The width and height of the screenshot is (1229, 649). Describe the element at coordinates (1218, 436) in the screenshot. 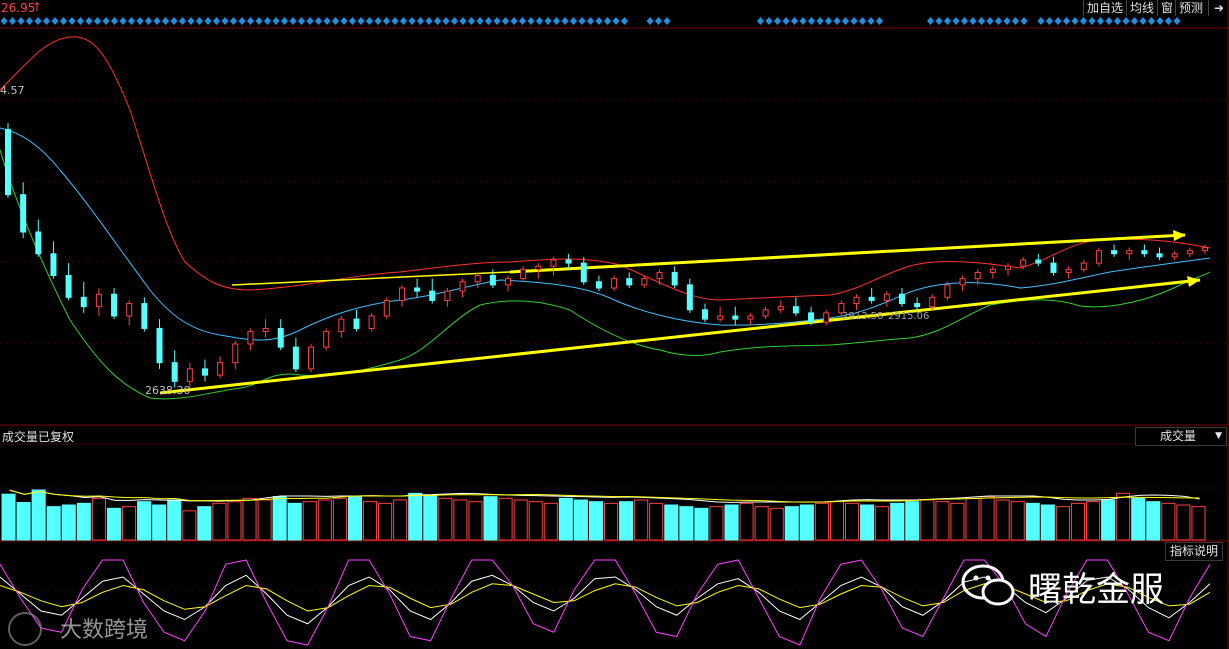

I see `dropdown-triangle-icon: ▼` at that location.